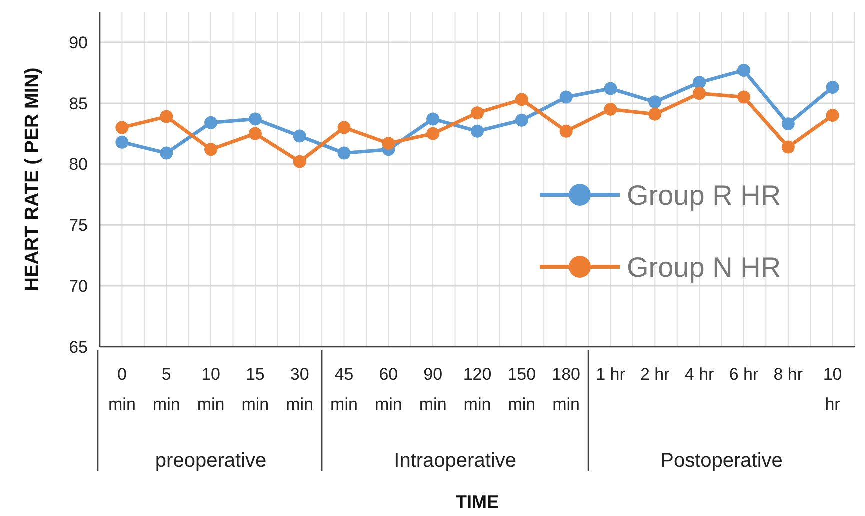 The width and height of the screenshot is (865, 516). What do you see at coordinates (78, 42) in the screenshot?
I see `y-tick-label: 90` at bounding box center [78, 42].